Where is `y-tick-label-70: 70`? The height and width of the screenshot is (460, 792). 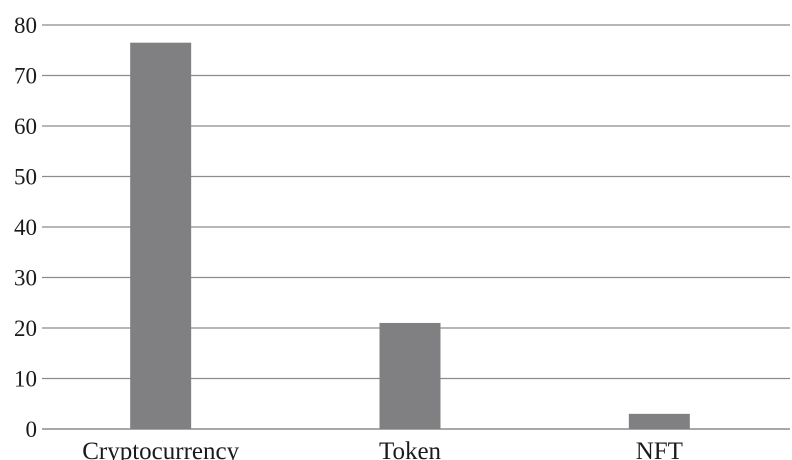 y-tick-label-70: 70 is located at coordinates (25, 76).